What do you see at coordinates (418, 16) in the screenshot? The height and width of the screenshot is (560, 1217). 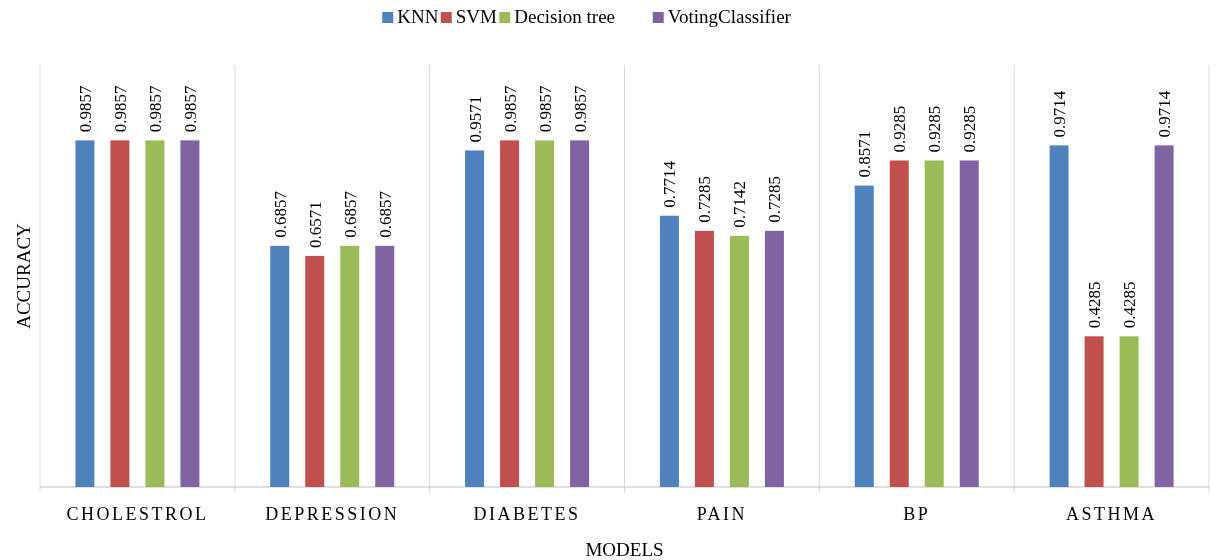 I see `legend-label: KNN` at bounding box center [418, 16].